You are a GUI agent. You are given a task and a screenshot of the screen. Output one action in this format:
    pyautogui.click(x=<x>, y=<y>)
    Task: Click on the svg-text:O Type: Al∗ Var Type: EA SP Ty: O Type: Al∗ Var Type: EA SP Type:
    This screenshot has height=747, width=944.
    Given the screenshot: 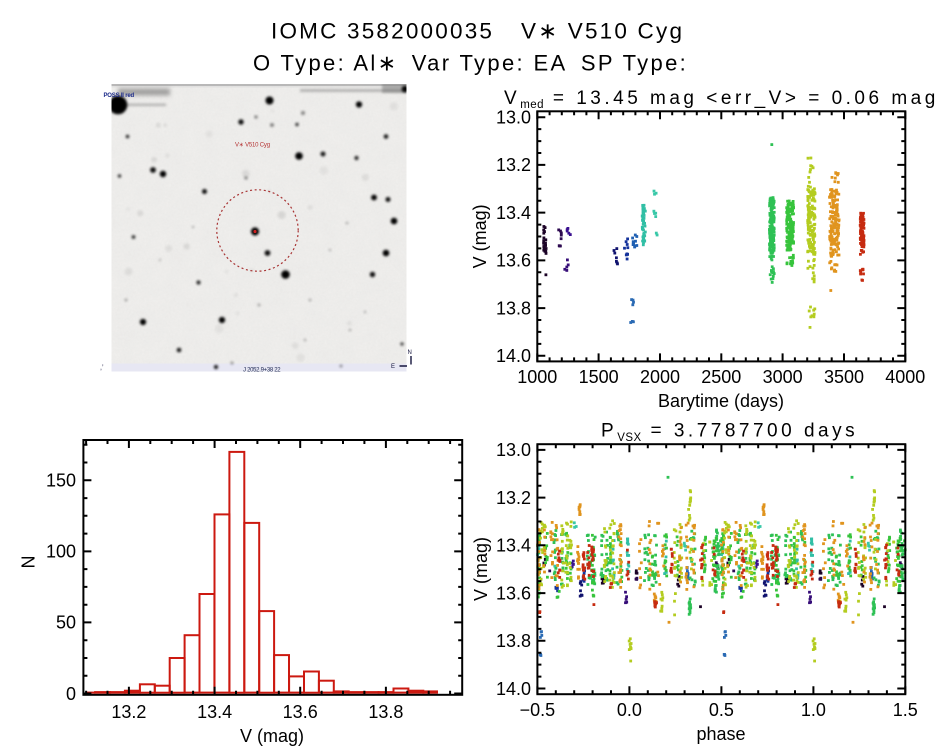 What is the action you would take?
    pyautogui.click(x=470, y=63)
    